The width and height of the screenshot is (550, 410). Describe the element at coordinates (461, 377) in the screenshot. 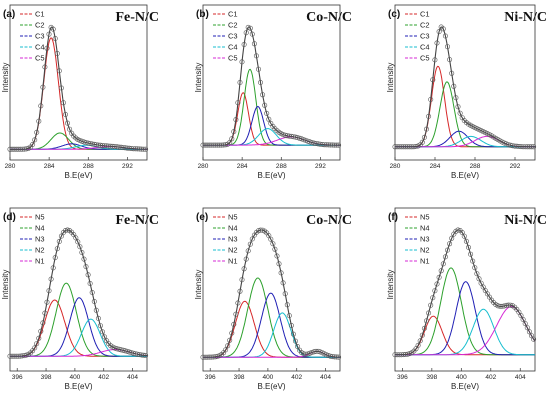

I see `x-tick-label: 400` at that location.